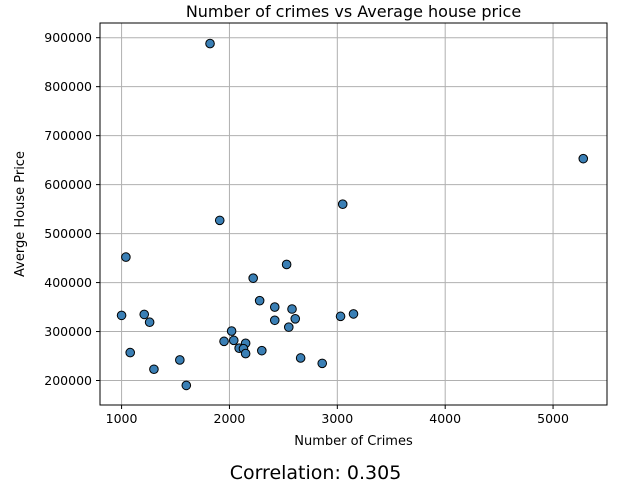 This screenshot has width=631, height=491. I want to click on y-tick-label: 600000, so click(68, 184).